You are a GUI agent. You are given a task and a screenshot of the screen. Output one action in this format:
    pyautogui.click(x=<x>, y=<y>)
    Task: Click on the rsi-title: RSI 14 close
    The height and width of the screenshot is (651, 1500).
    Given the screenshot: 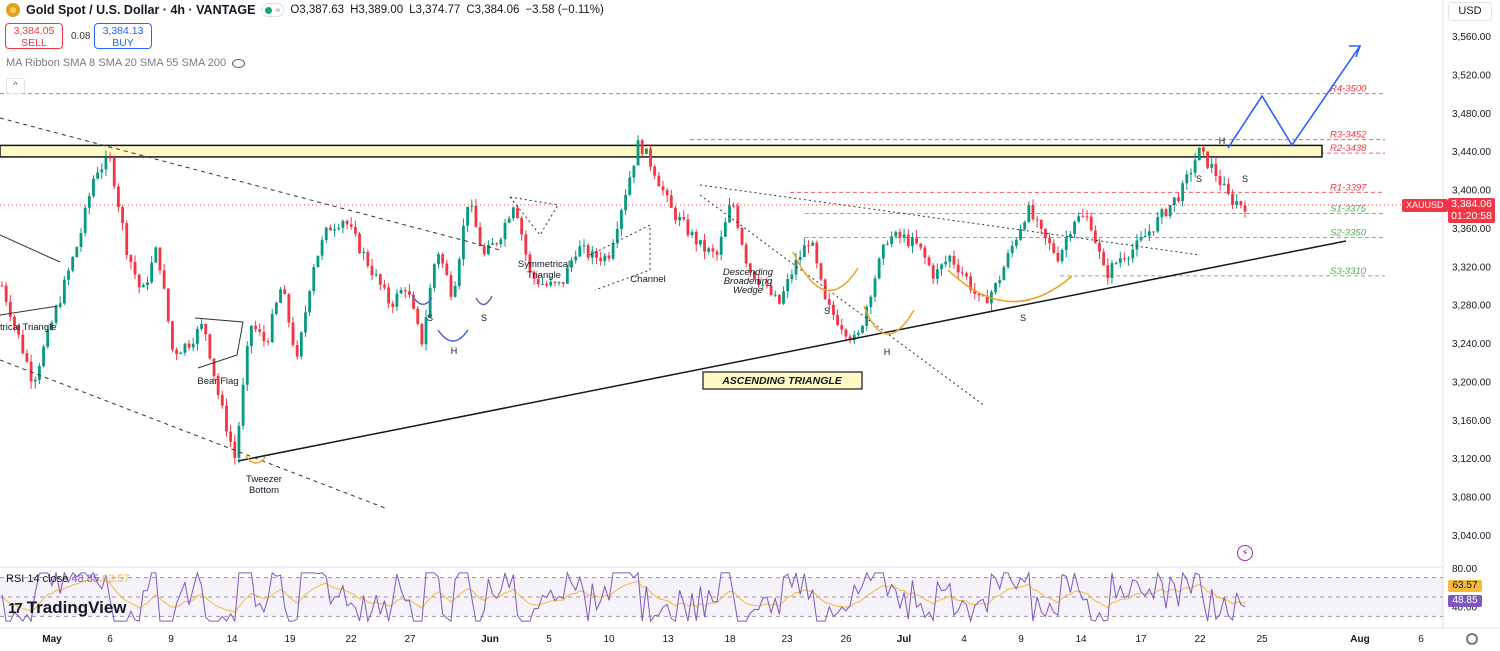 What is the action you would take?
    pyautogui.click(x=37, y=579)
    